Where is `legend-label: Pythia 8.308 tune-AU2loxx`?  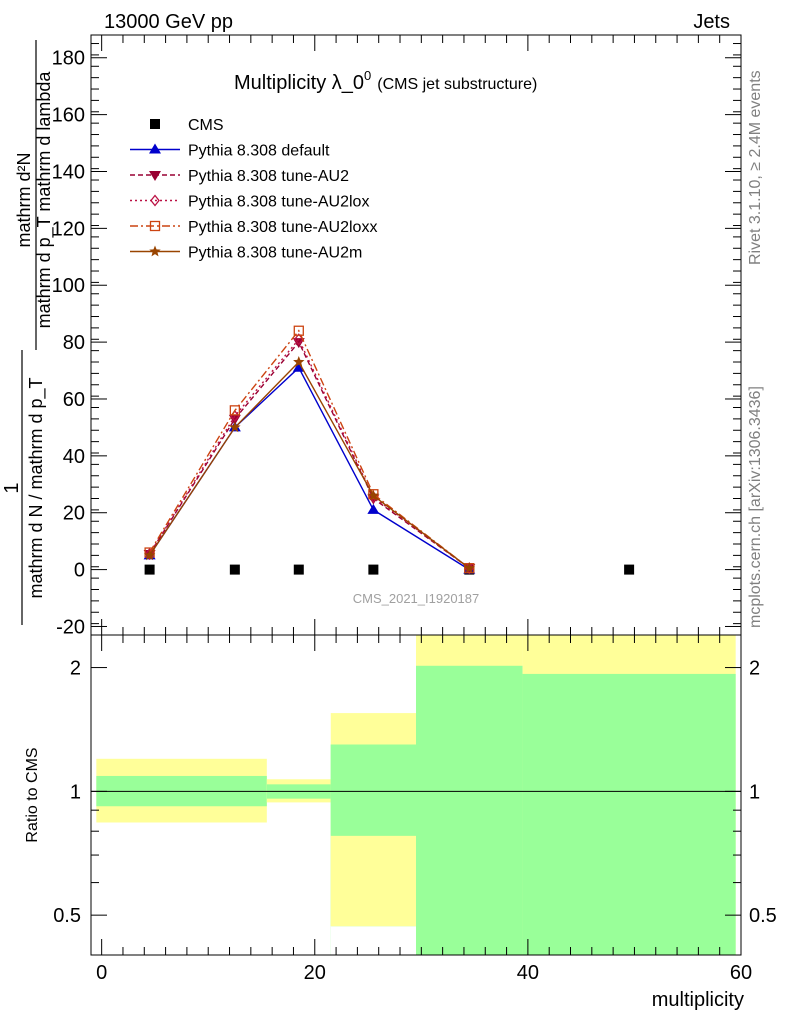
legend-label: Pythia 8.308 tune-AU2loxx is located at coordinates (282, 227).